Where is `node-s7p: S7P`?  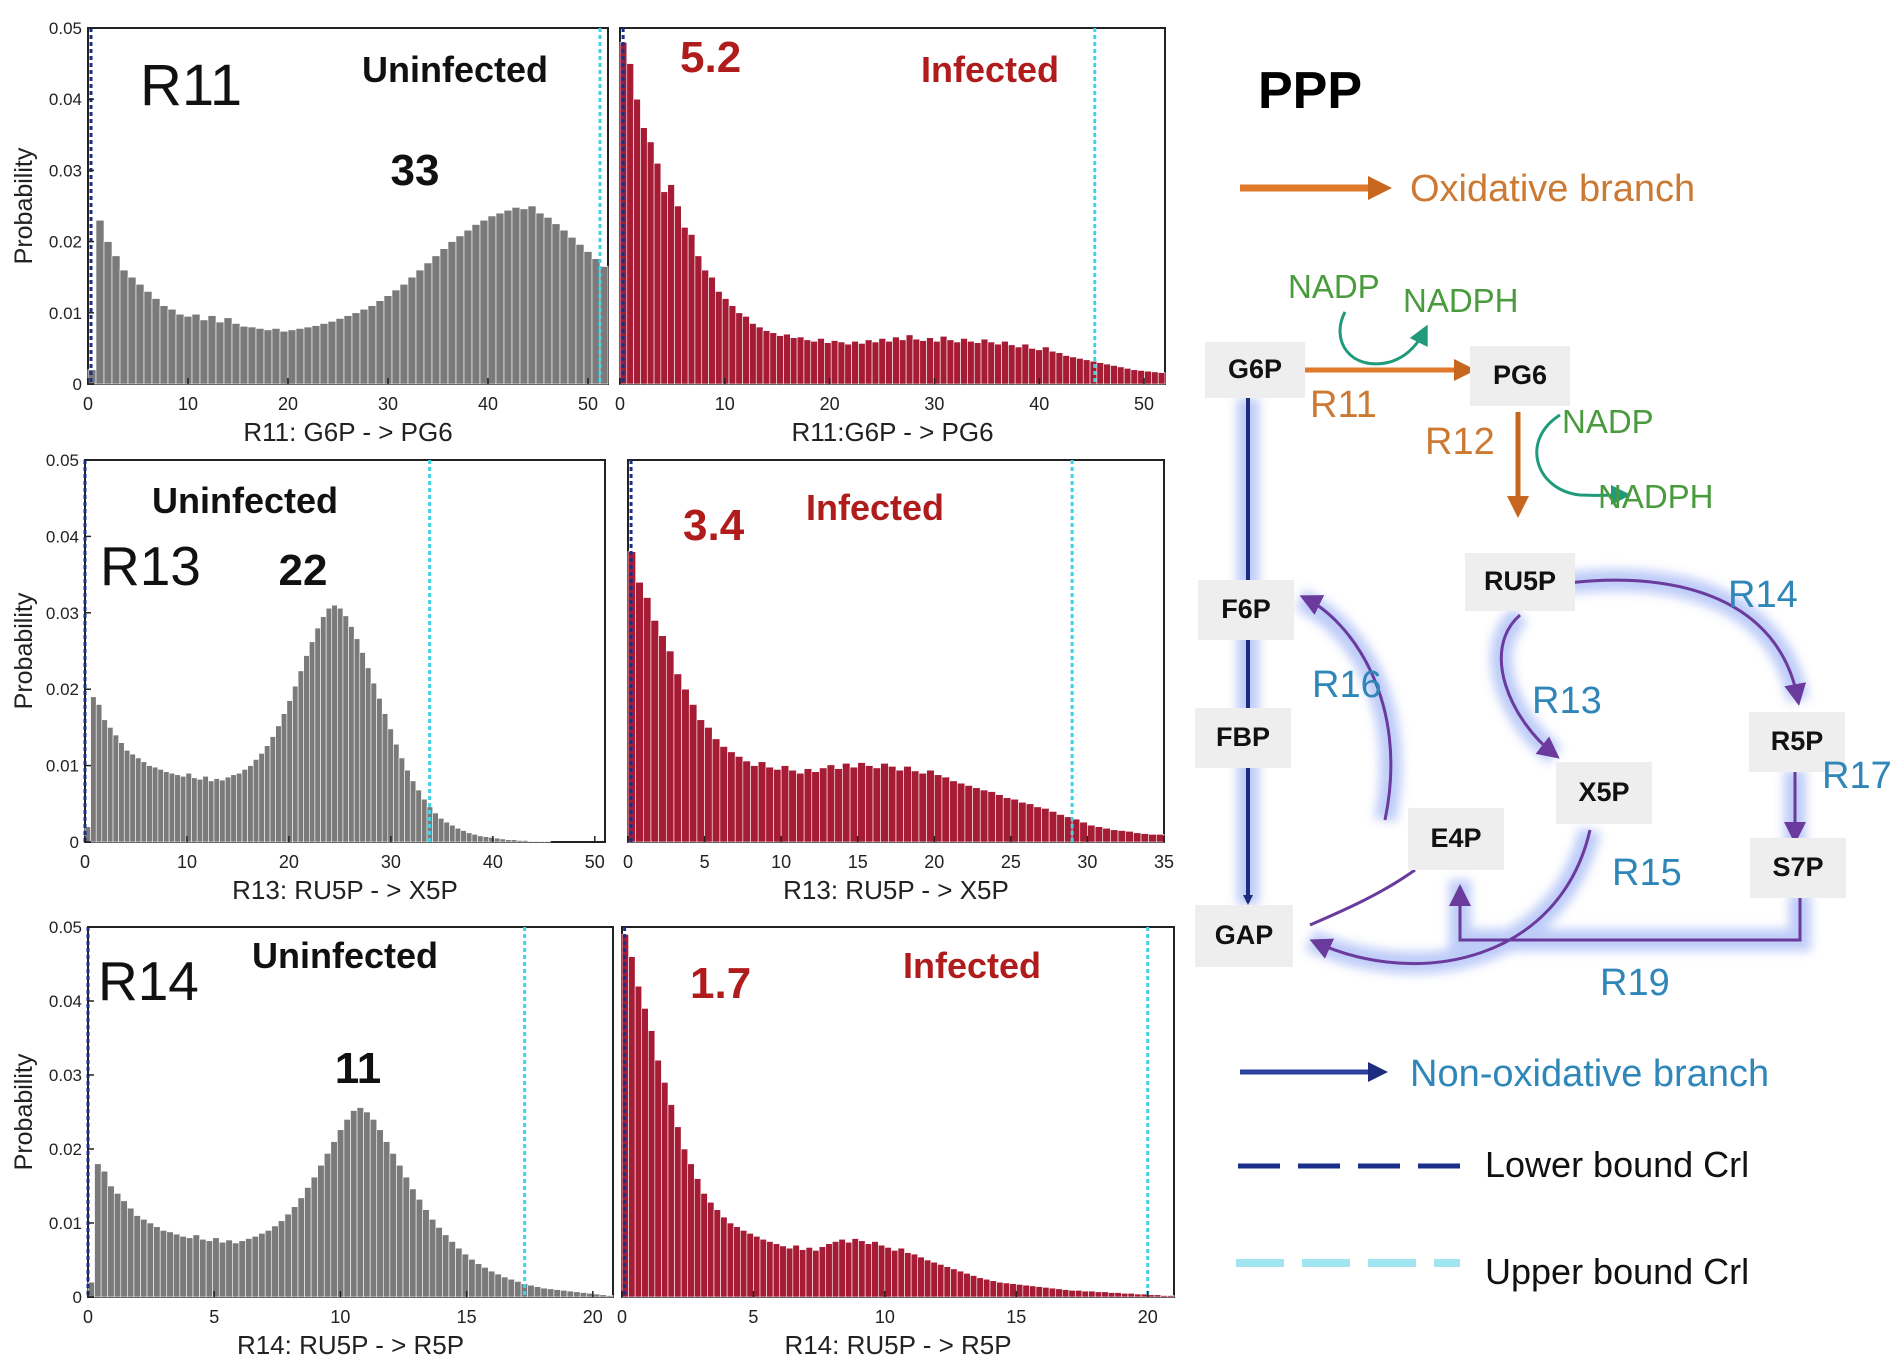 node-s7p: S7P is located at coordinates (1798, 868).